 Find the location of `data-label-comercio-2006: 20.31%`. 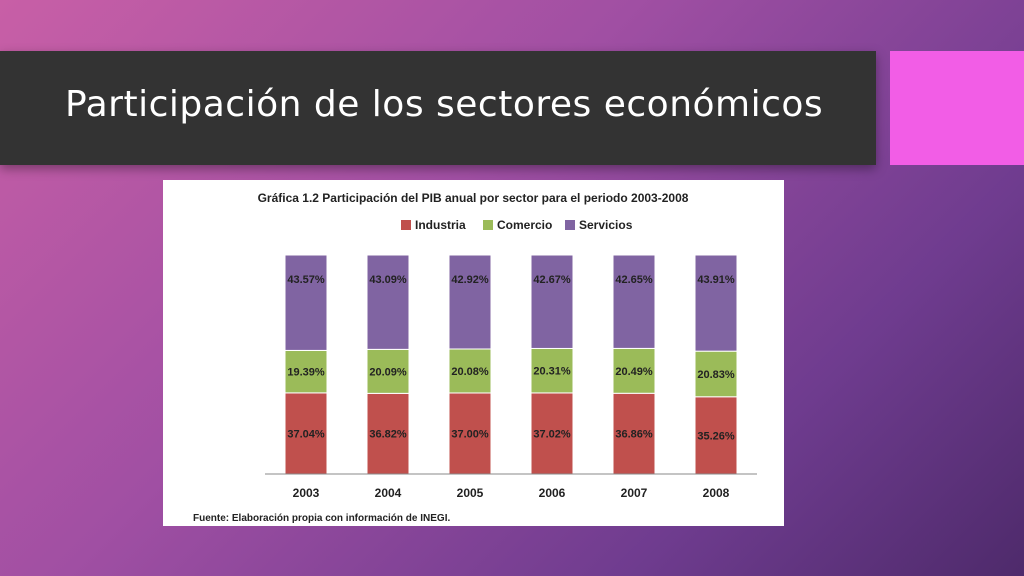

data-label-comercio-2006: 20.31% is located at coordinates (552, 372).